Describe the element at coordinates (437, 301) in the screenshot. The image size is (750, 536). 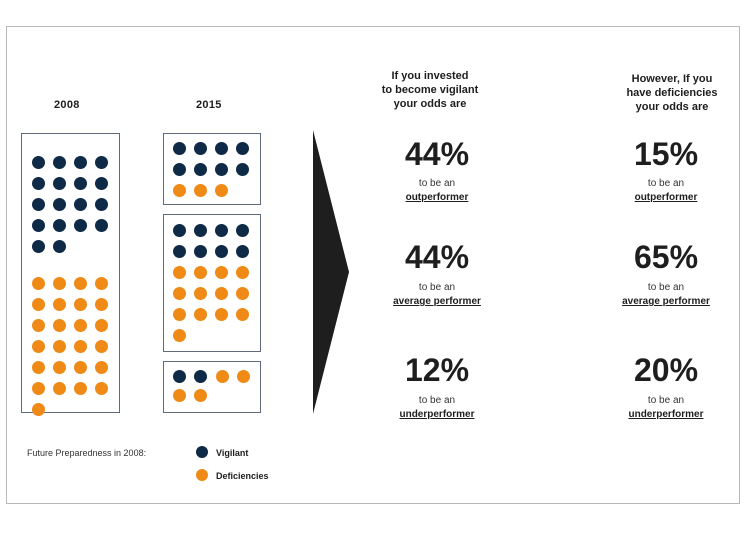
I see `col1-average-label: average performer` at that location.